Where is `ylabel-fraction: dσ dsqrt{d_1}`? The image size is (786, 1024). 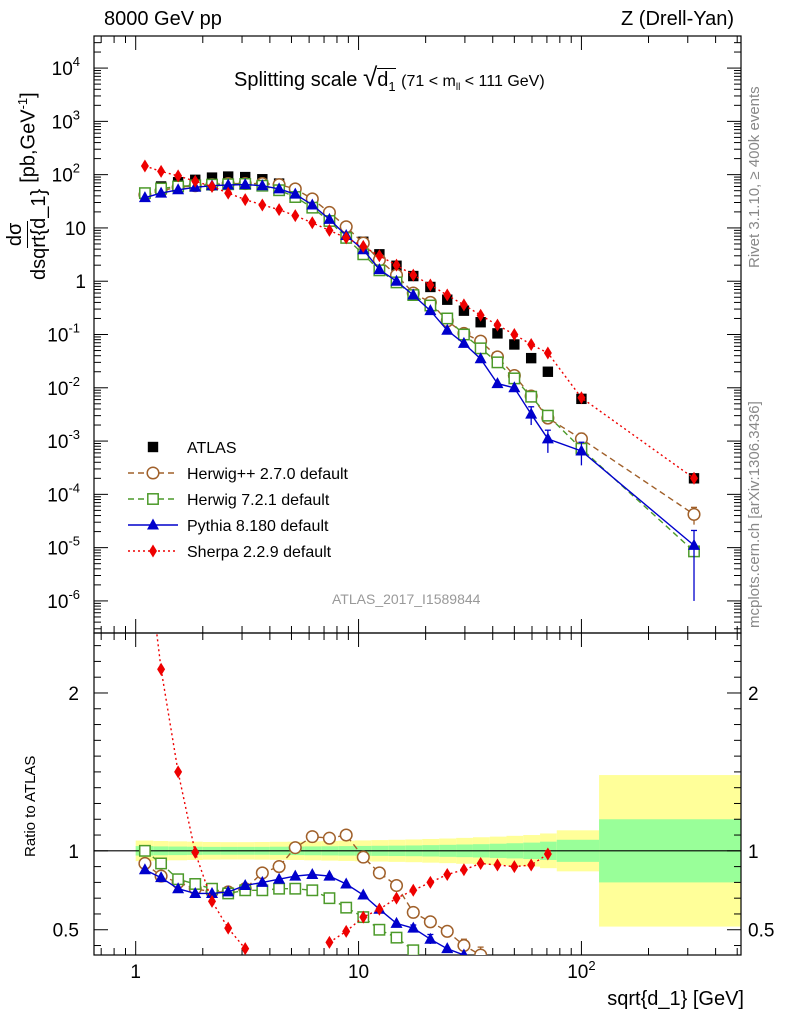 ylabel-fraction: dσ dsqrt{d_1} is located at coordinates (27, 234).